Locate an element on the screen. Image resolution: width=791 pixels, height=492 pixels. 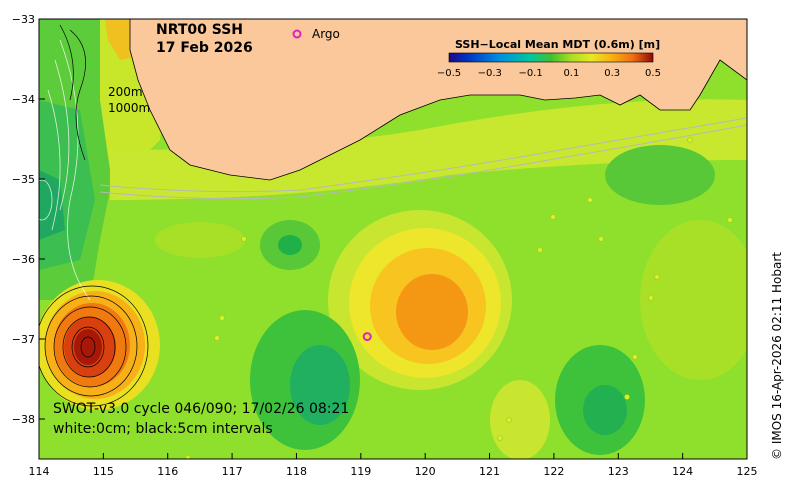
imos-credit: © IMOS 16-Apr-2026 02:11 Hobart is located at coordinates (777, 356).